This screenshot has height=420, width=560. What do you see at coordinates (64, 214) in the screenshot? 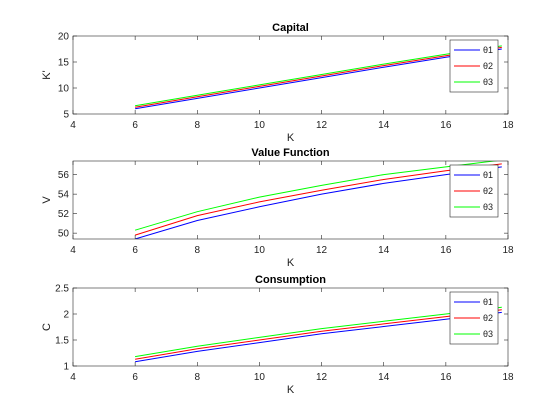
I see `y-tick-label: 52` at bounding box center [64, 214].